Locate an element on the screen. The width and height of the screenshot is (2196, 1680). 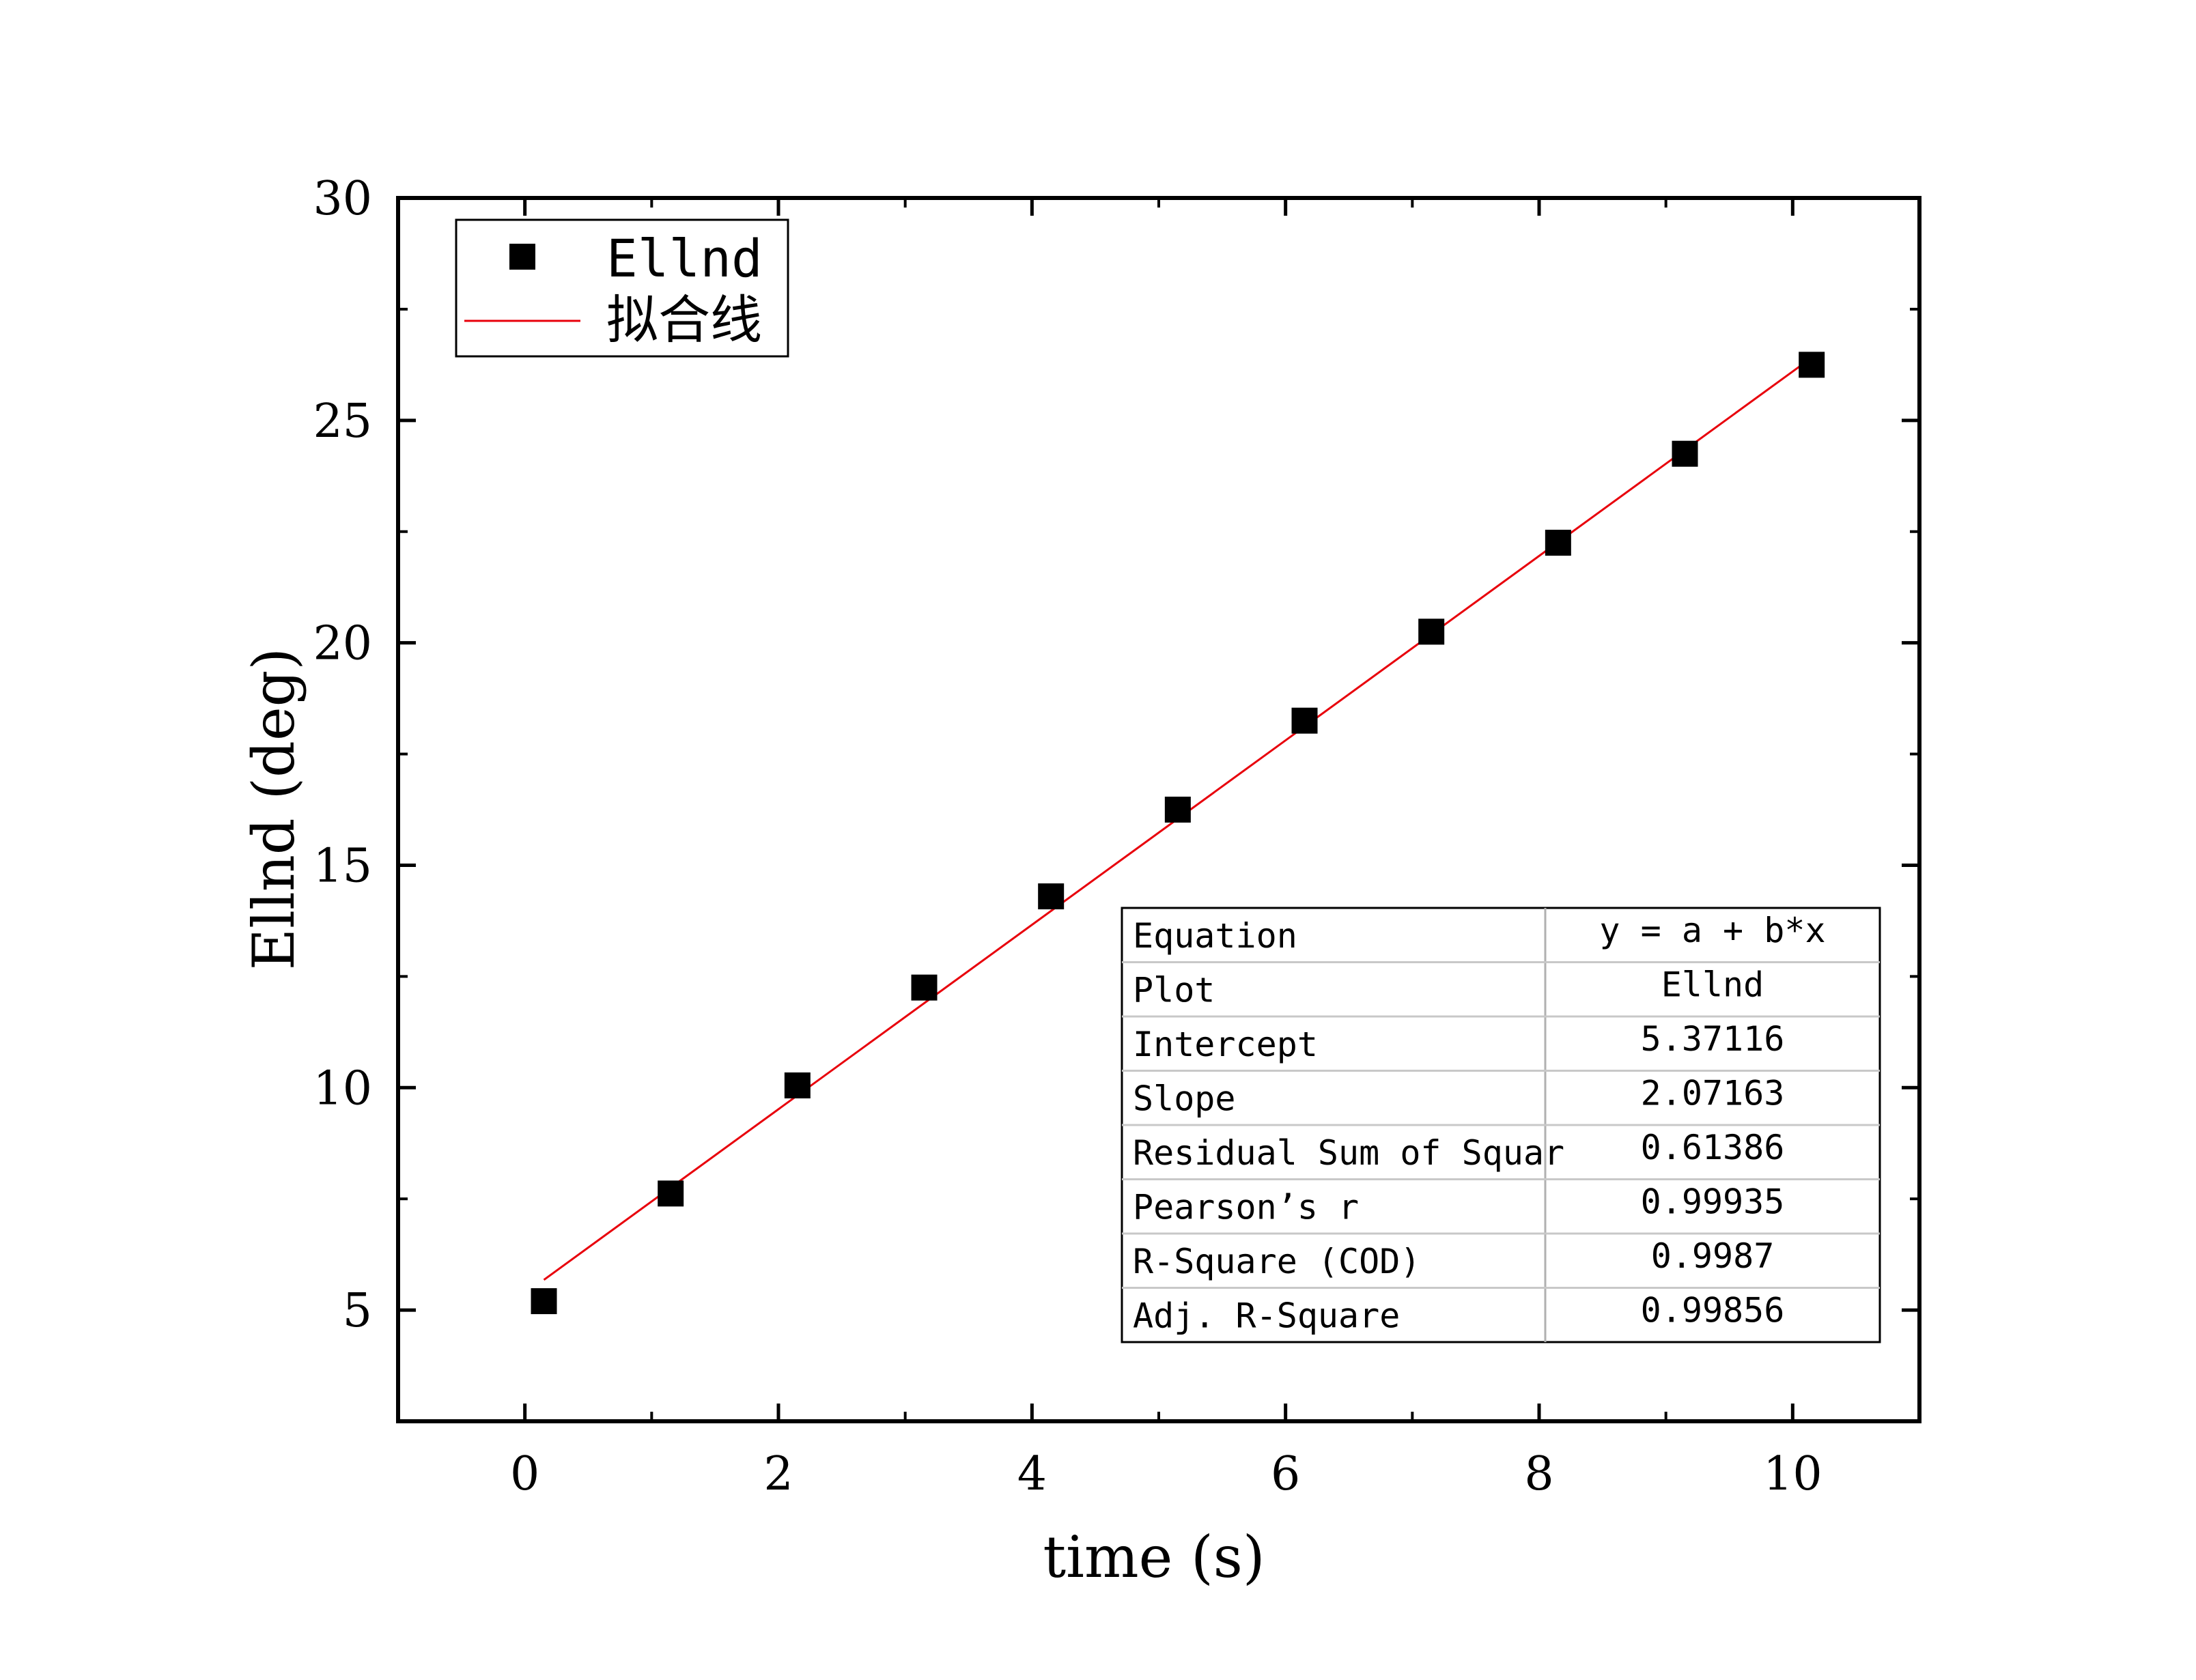
table-row-label: Equation is located at coordinates (1215, 936).